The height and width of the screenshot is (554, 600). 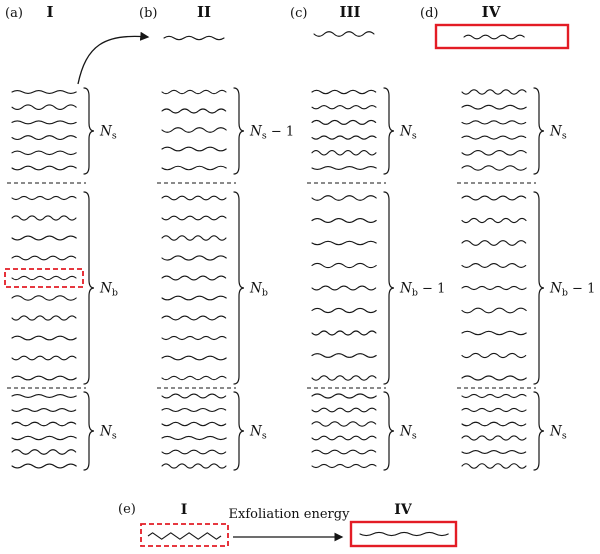 I want to click on brace-label-c-1: Nb − 1, so click(x=422, y=290).